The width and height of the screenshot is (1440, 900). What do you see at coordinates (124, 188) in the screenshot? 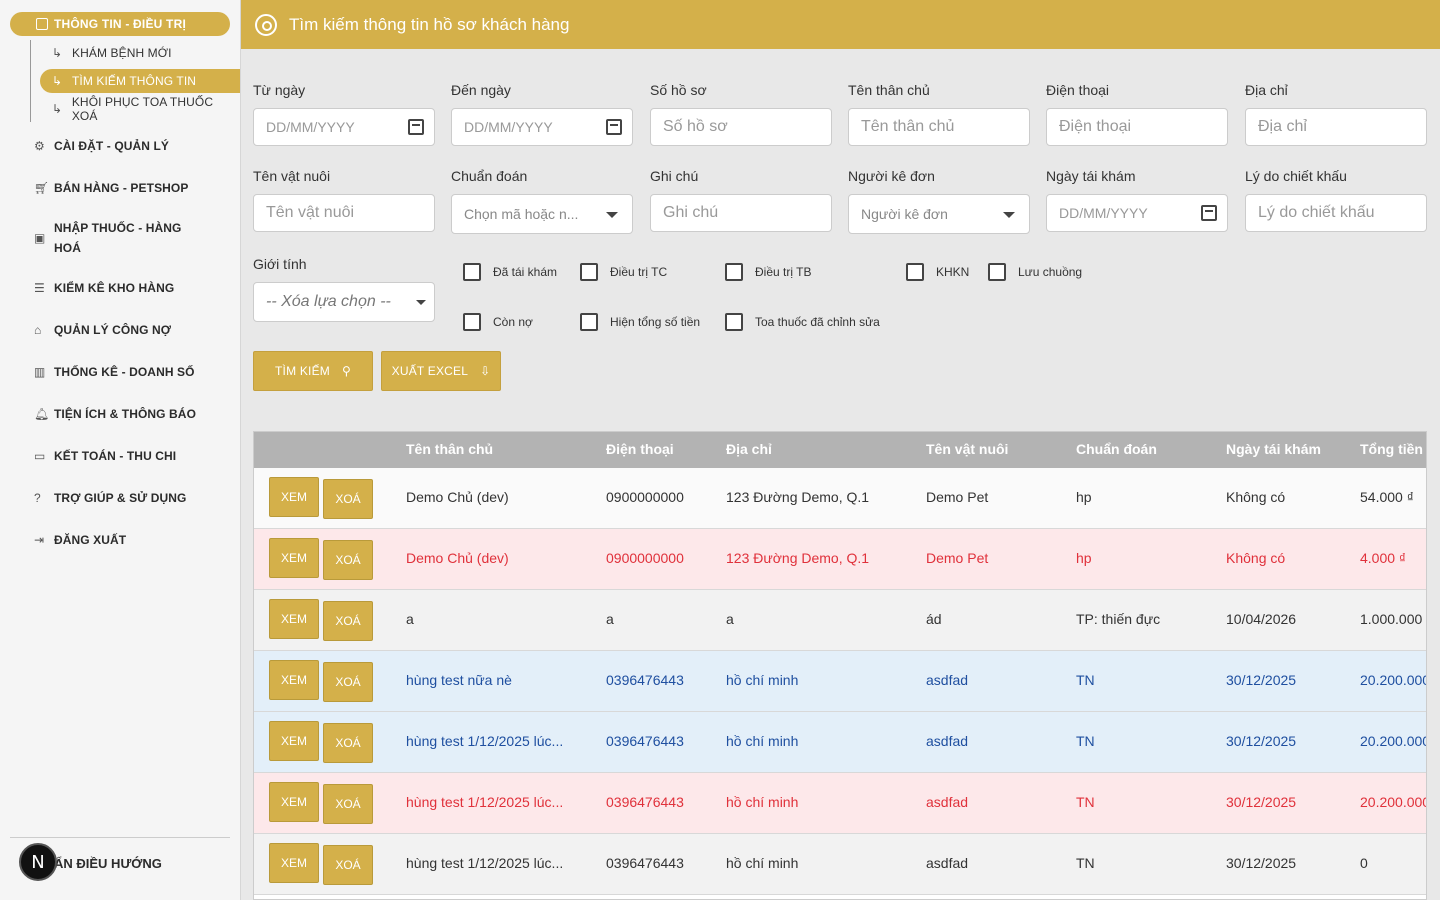
I see `sidebar-item-petshop: 🛒︎ BÁN HÀNG - PETSHOP` at bounding box center [124, 188].